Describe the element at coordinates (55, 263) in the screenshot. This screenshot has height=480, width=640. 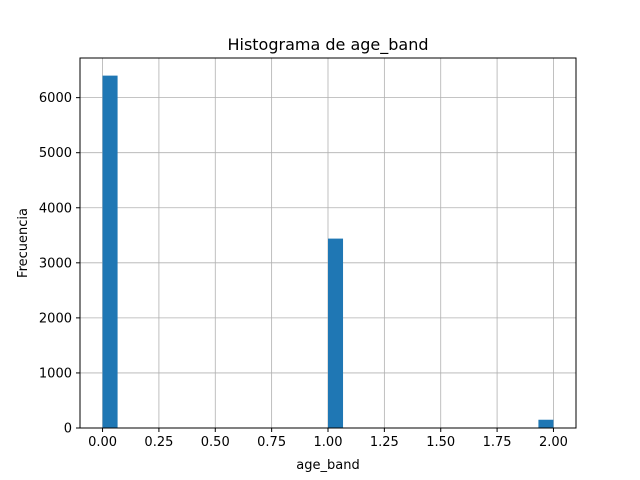
I see `y-tick-label: 3000` at that location.